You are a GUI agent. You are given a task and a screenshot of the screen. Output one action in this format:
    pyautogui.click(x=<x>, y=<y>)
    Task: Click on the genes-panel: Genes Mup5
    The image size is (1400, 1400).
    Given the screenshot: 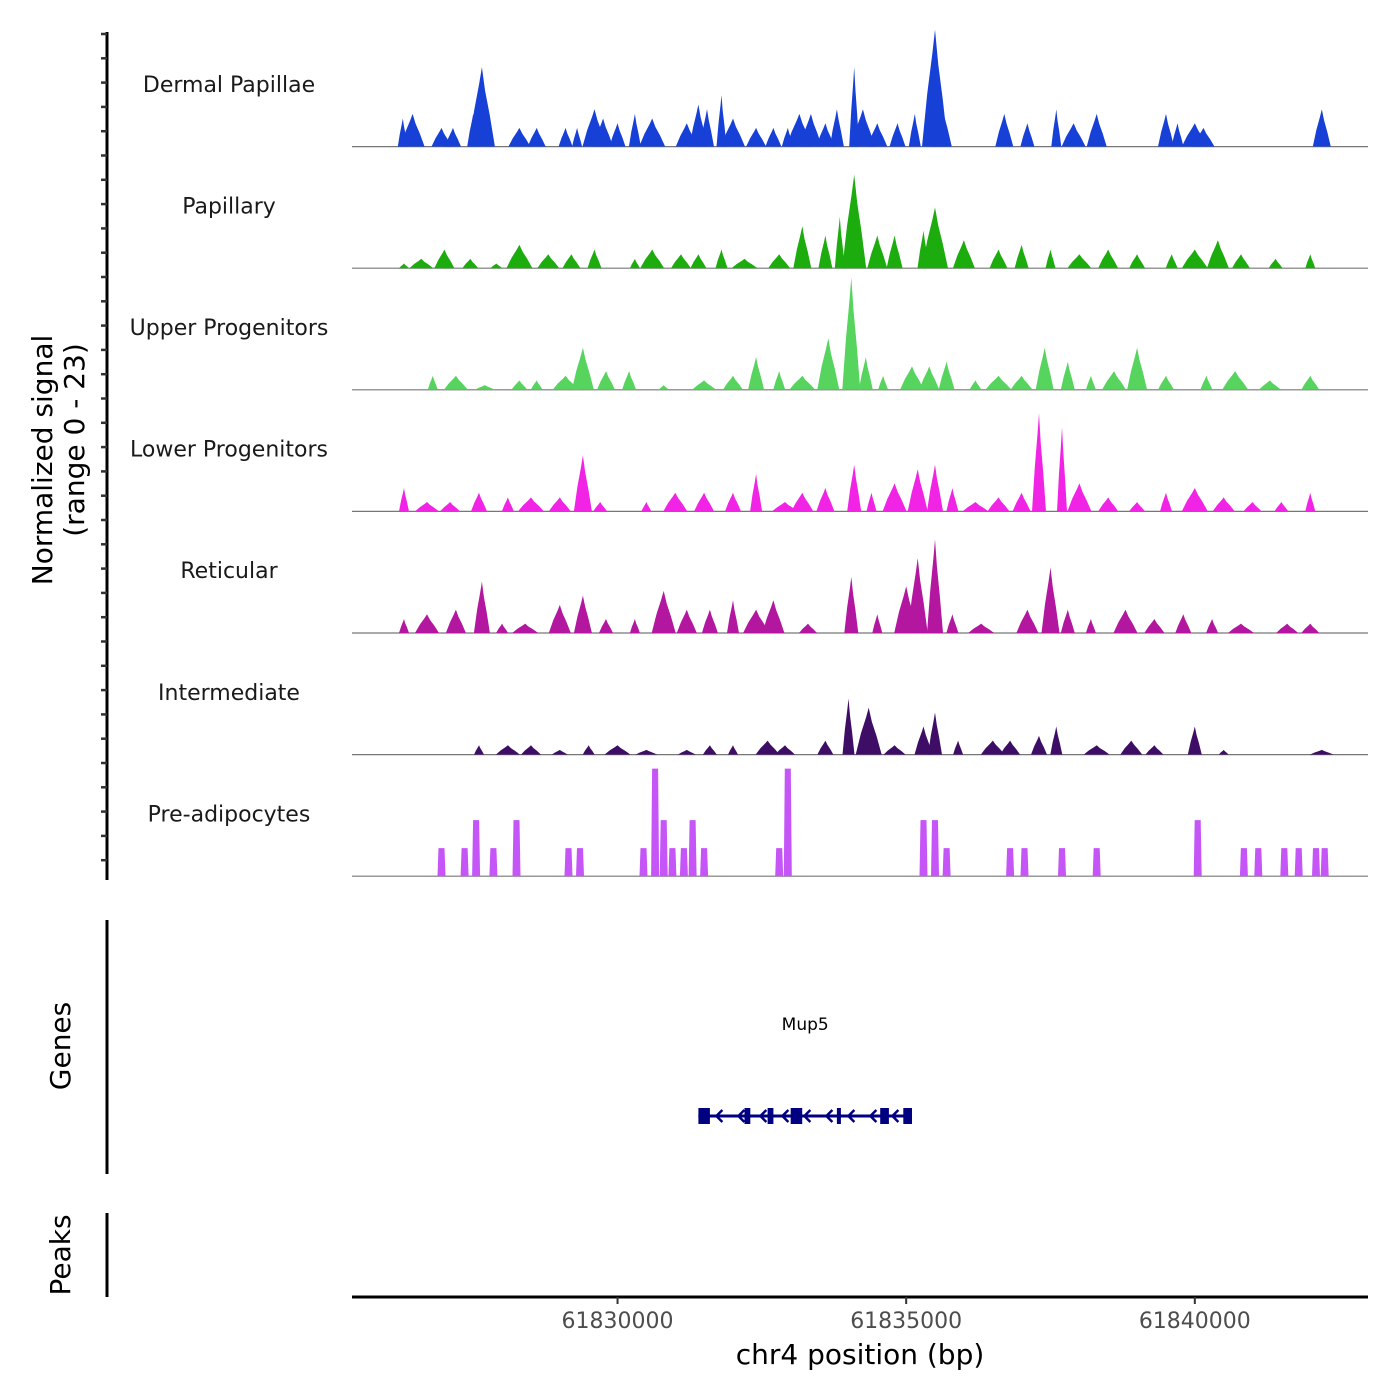 What is the action you would take?
    pyautogui.click(x=478, y=1047)
    